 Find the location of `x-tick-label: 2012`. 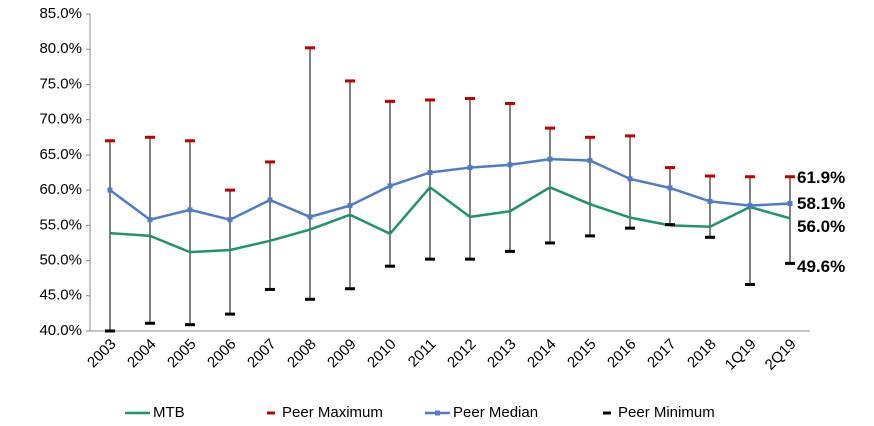

x-tick-label: 2012 is located at coordinates (462, 354).